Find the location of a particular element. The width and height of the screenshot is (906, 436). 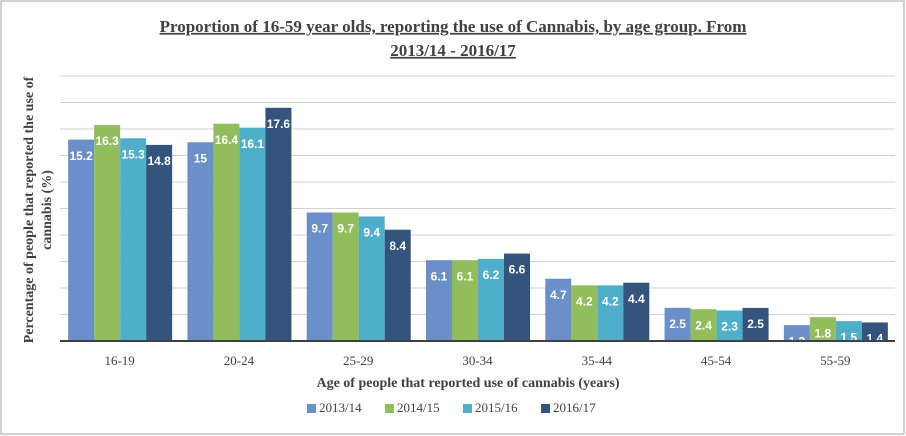

x-tick-label: 30-34 is located at coordinates (477, 360).